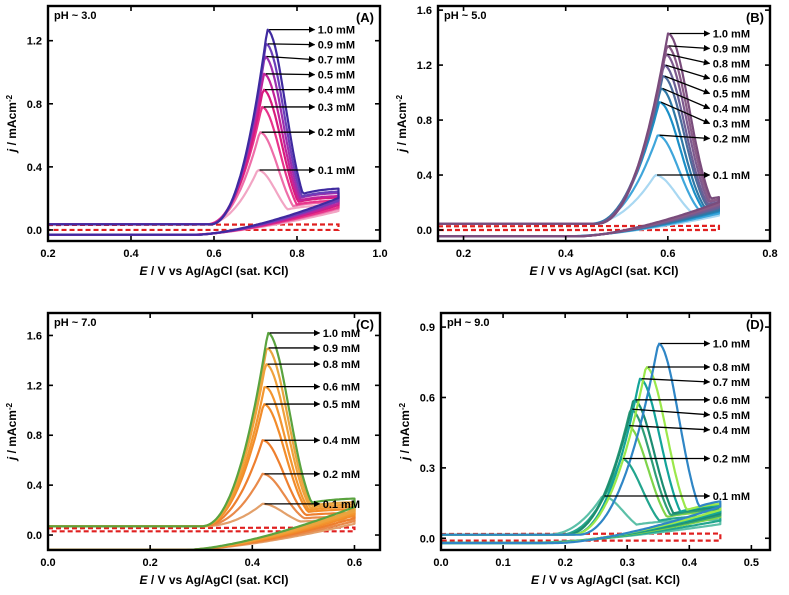 The height and width of the screenshot is (595, 789). What do you see at coordinates (424, 11) in the screenshot?
I see `y-tick-label: 1.6` at bounding box center [424, 11].